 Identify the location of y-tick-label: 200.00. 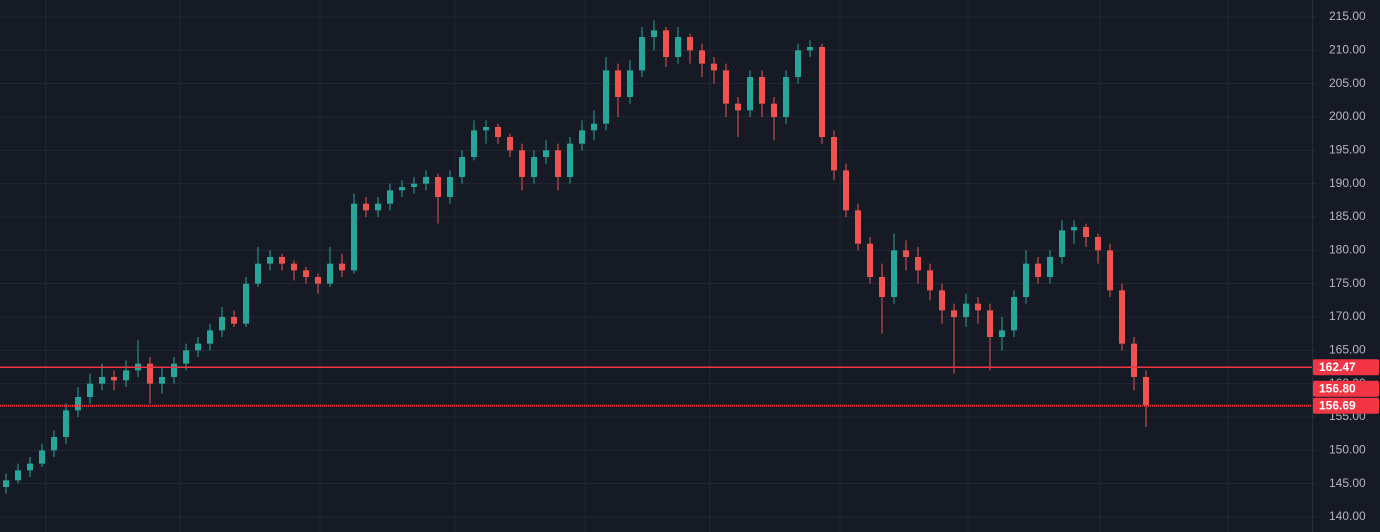
(1347, 116).